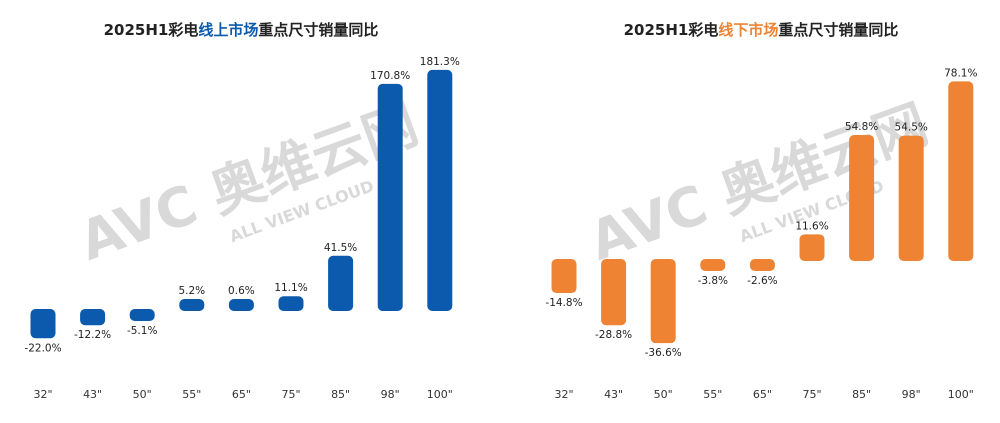 The width and height of the screenshot is (1000, 423). Describe the element at coordinates (663, 353) in the screenshot. I see `bar-value-label: -36.6%` at that location.